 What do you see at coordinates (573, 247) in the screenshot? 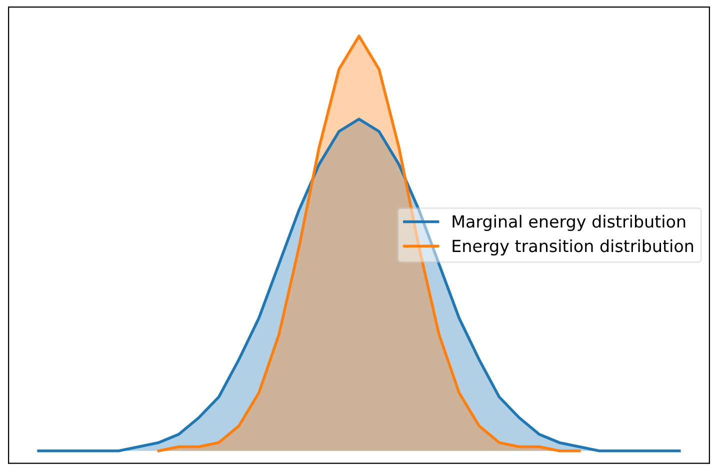
I see `legend-label: Energy transition distribution` at bounding box center [573, 247].